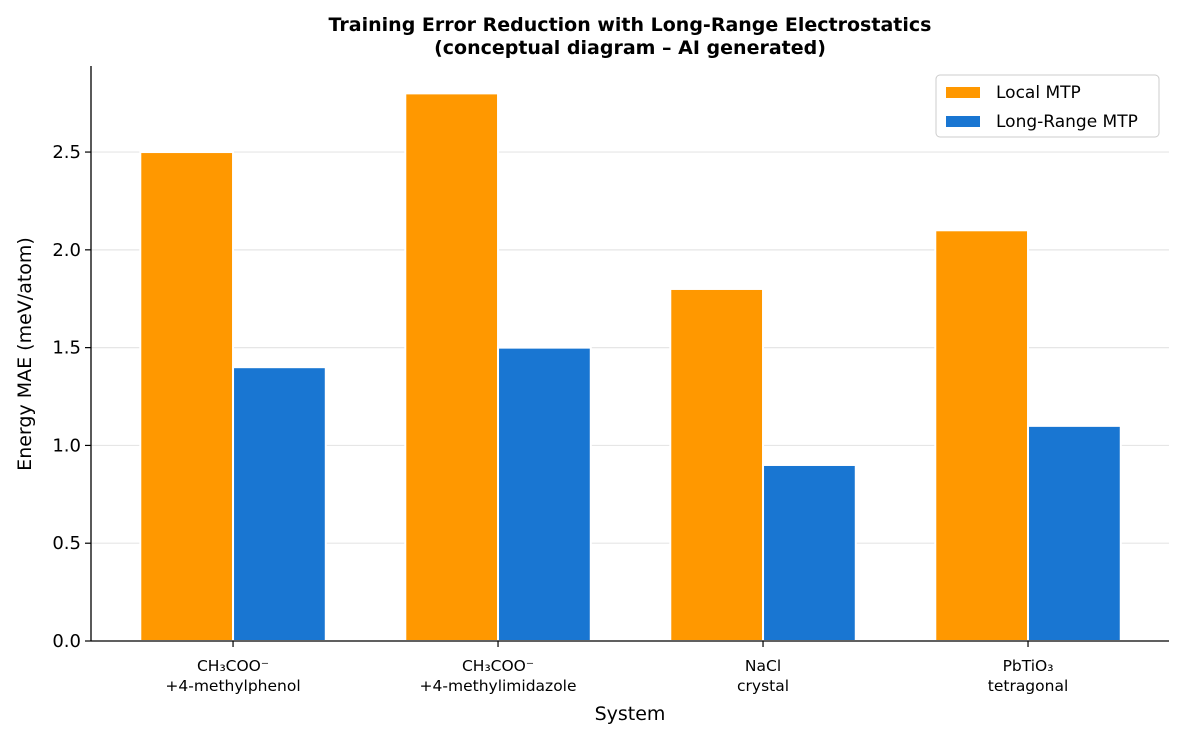  What do you see at coordinates (66, 641) in the screenshot?
I see `y-tick-label: 0.0` at bounding box center [66, 641].